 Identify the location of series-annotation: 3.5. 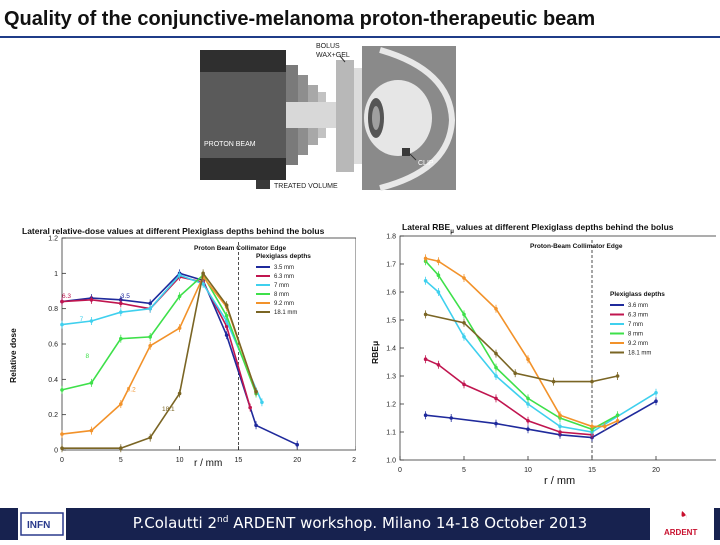
(125, 296).